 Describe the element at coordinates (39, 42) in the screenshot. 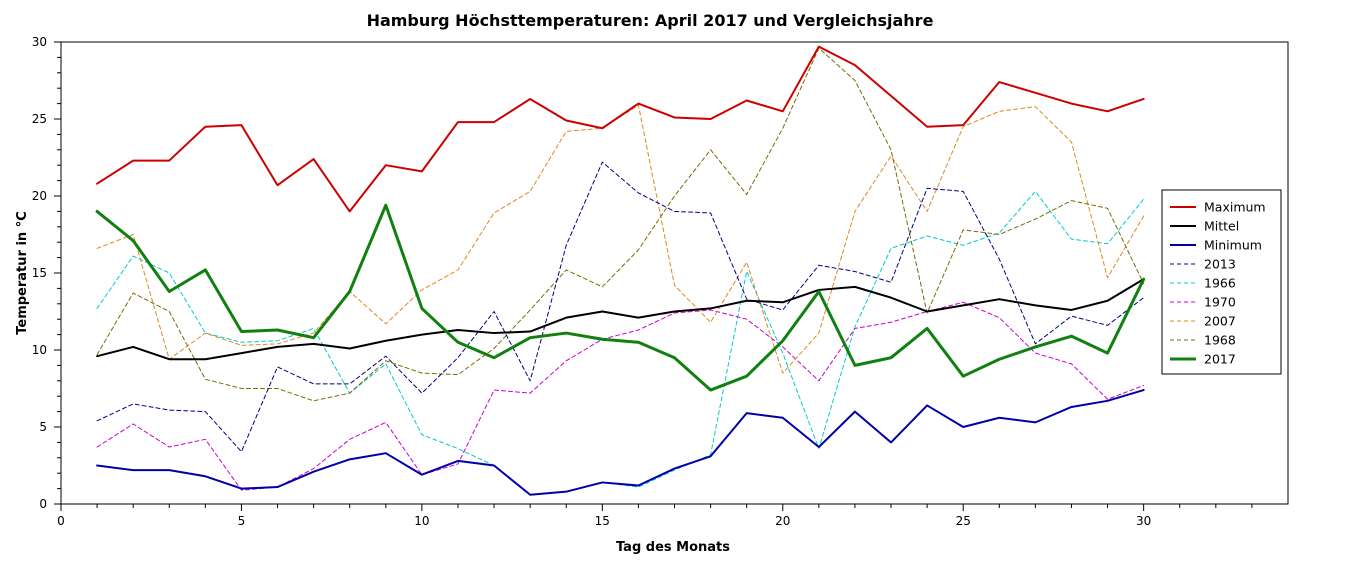

I see `y-tick-label: 30` at that location.